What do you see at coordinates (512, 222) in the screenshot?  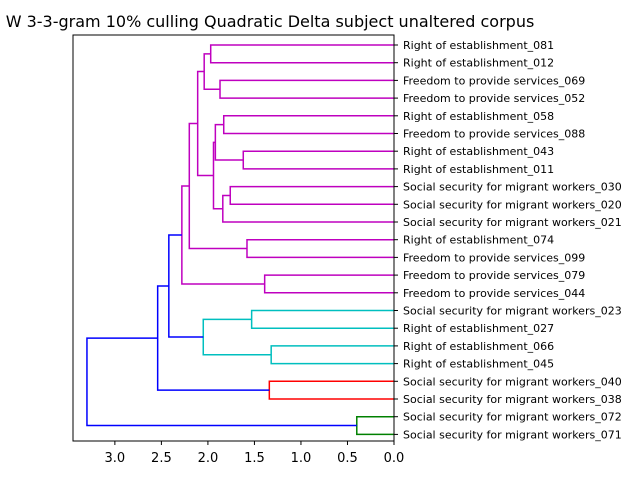 I see `leaf-label: Social security for migrant workers_021` at bounding box center [512, 222].